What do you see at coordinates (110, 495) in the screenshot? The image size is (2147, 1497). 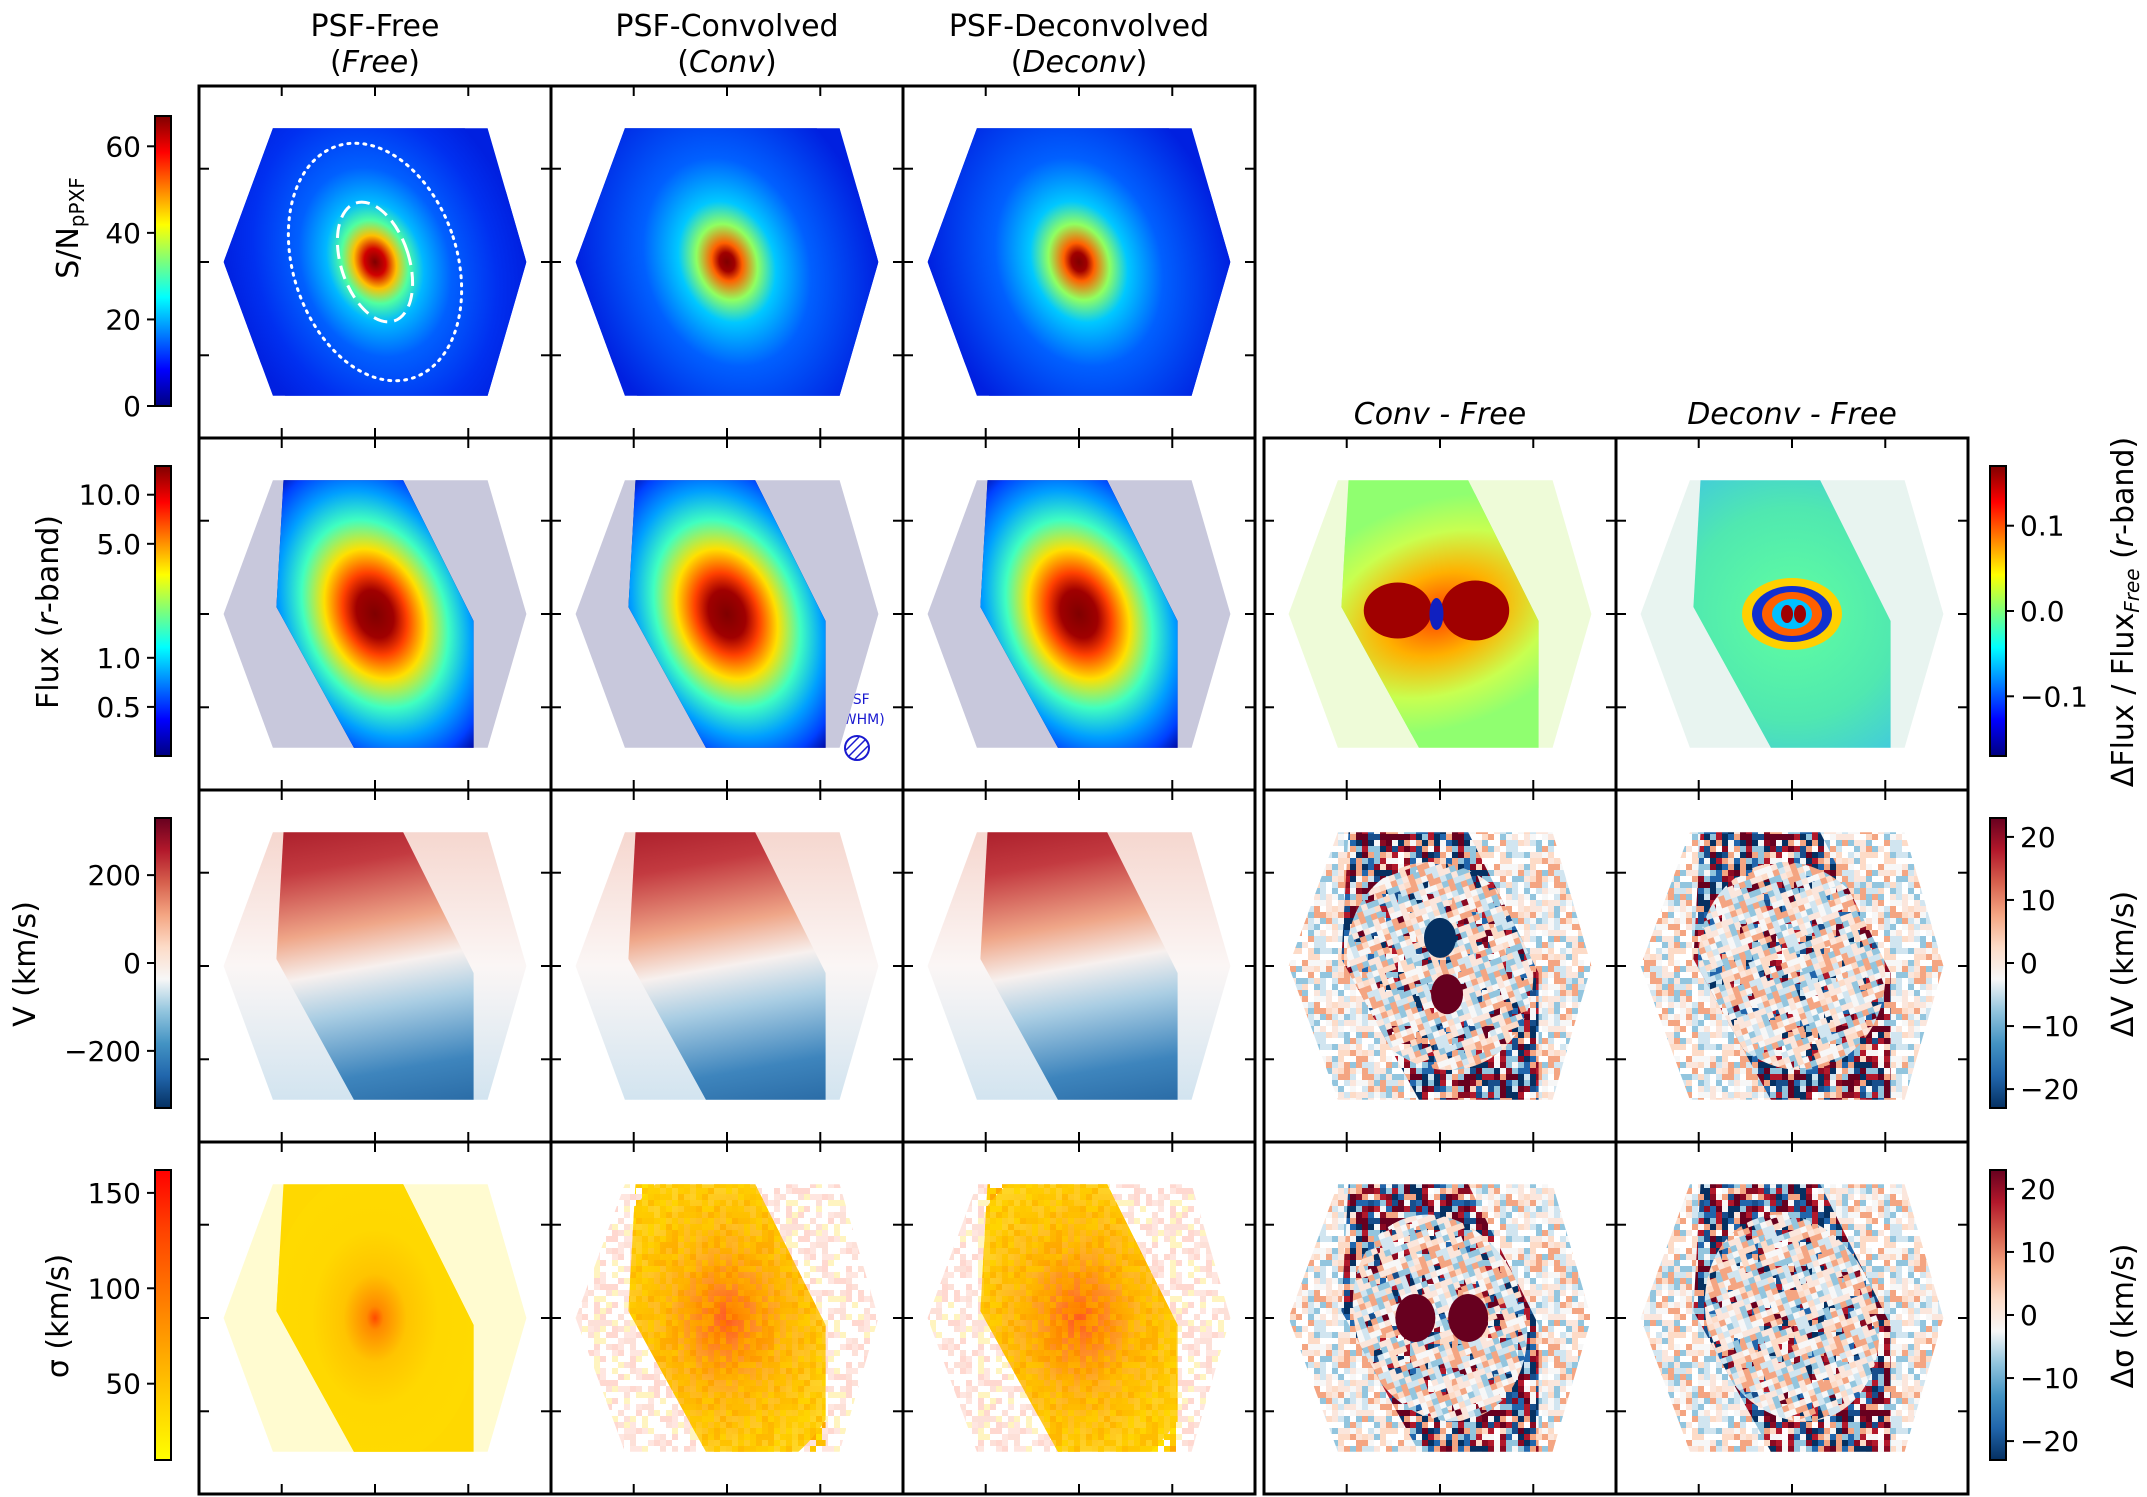 I see `colorbar-flux-tick-3: 10.0` at bounding box center [110, 495].